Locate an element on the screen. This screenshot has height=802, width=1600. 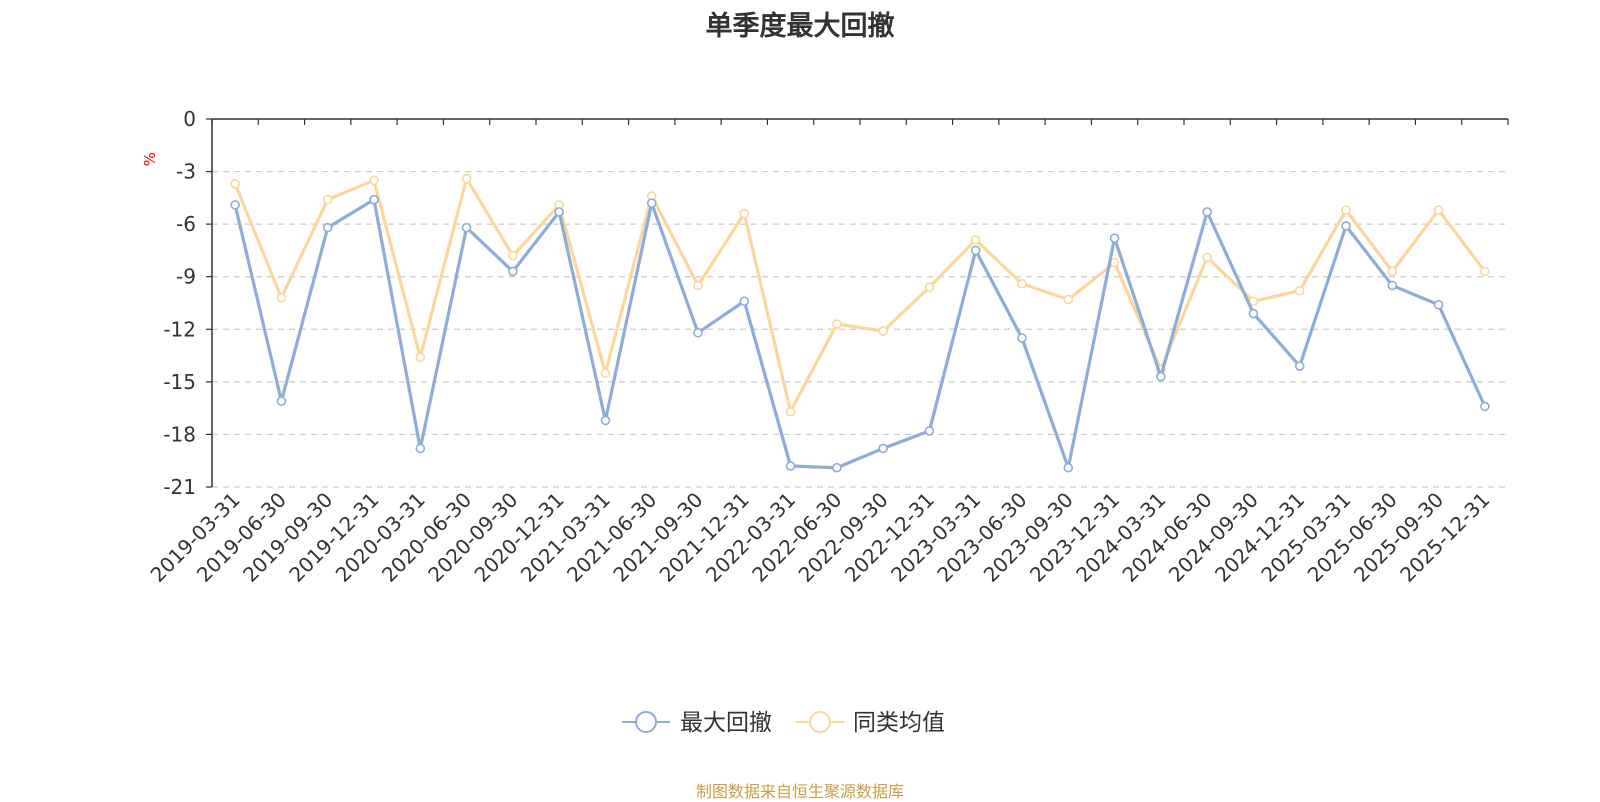
legend-label: 最大回撤 is located at coordinates (726, 723).